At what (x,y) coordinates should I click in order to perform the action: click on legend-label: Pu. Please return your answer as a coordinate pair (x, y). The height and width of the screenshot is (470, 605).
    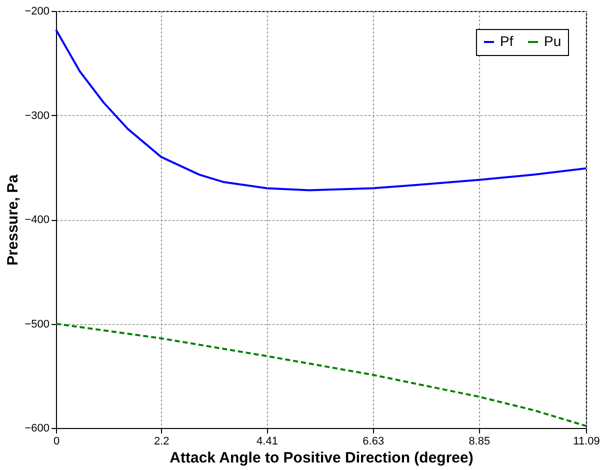
    Looking at the image, I should click on (553, 41).